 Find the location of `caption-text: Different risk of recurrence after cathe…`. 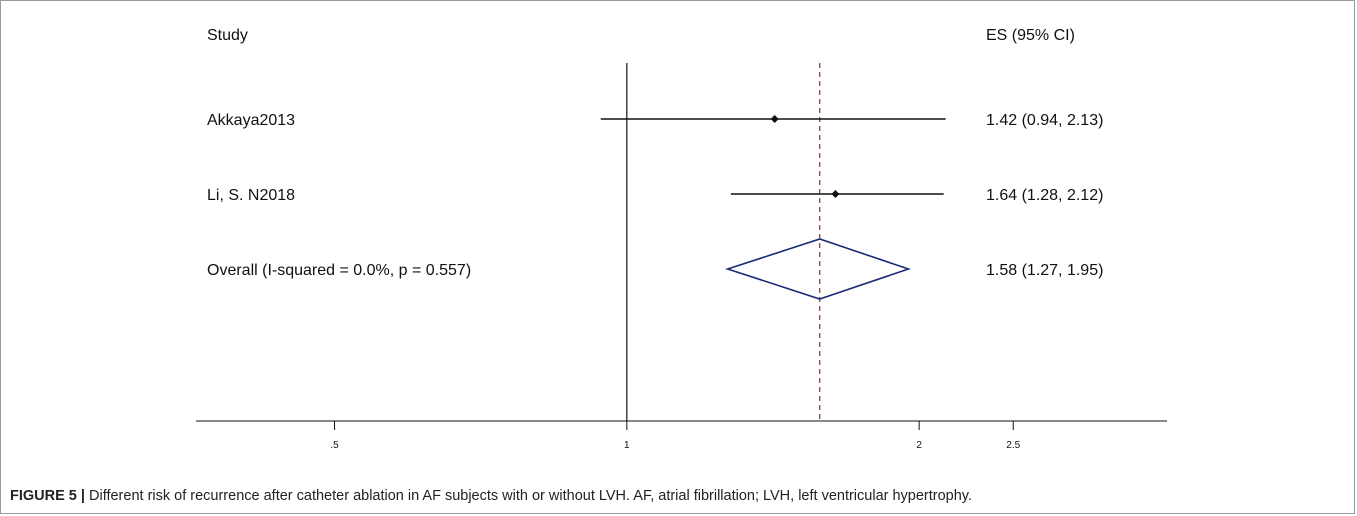

caption-text: Different risk of recurrence after cathe… is located at coordinates (528, 496).